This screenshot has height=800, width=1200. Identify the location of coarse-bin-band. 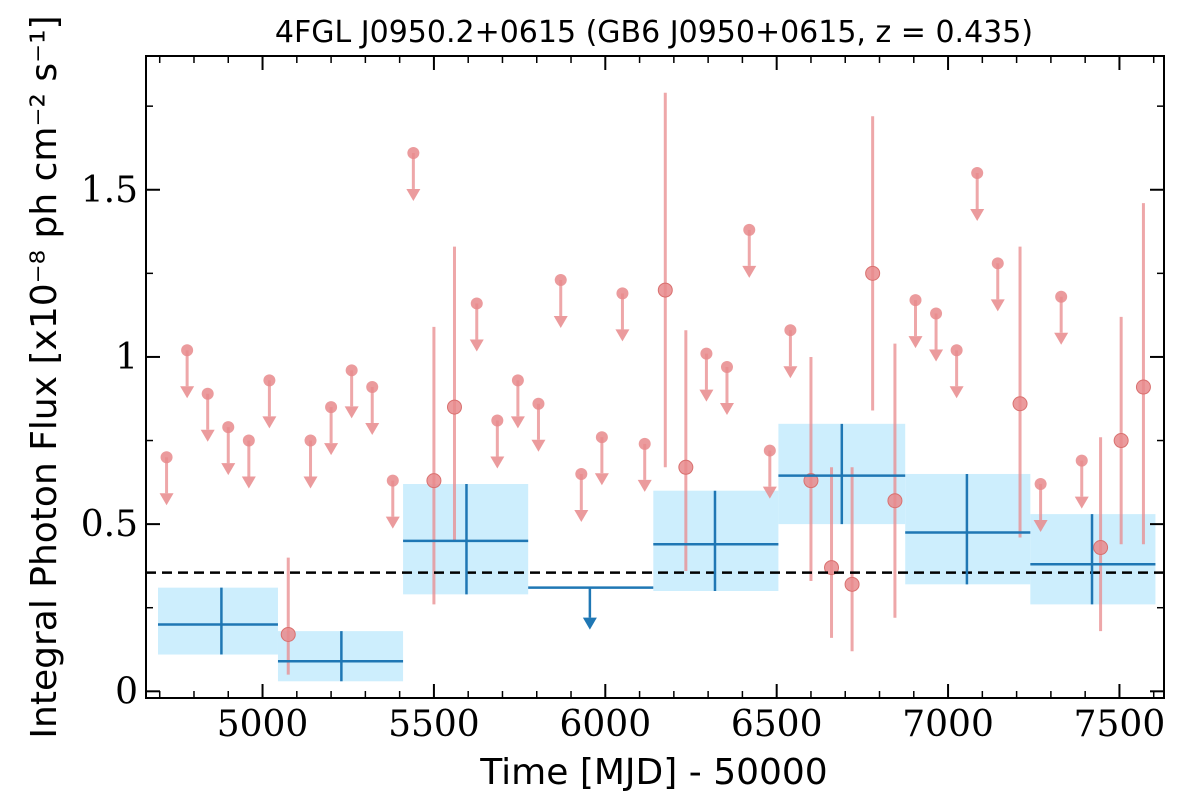
(217, 621).